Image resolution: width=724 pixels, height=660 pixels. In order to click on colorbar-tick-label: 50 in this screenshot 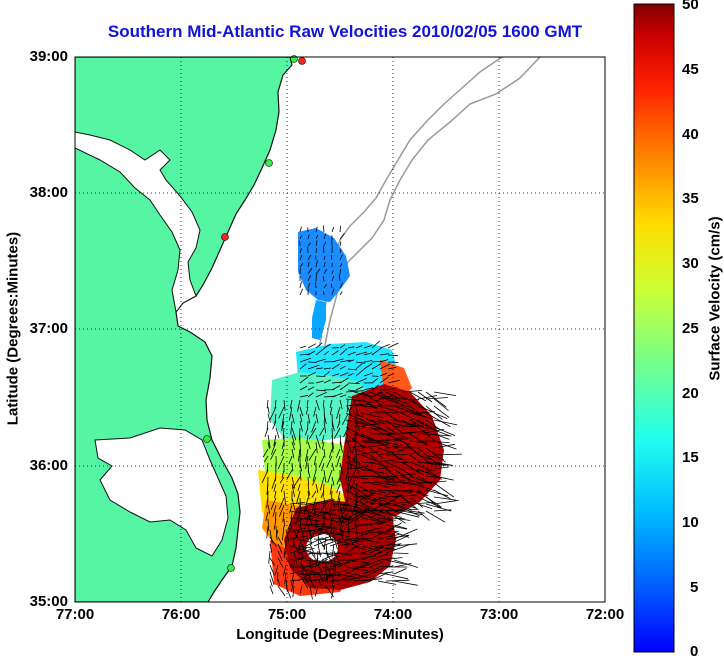, I will do `click(690, 6)`.